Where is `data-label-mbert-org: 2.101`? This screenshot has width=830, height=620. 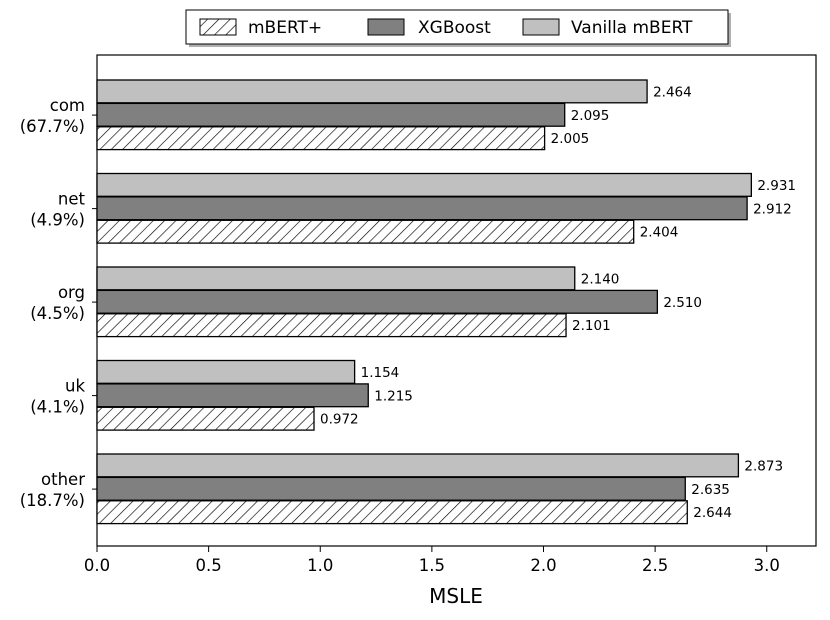
data-label-mbert-org: 2.101 is located at coordinates (591, 326).